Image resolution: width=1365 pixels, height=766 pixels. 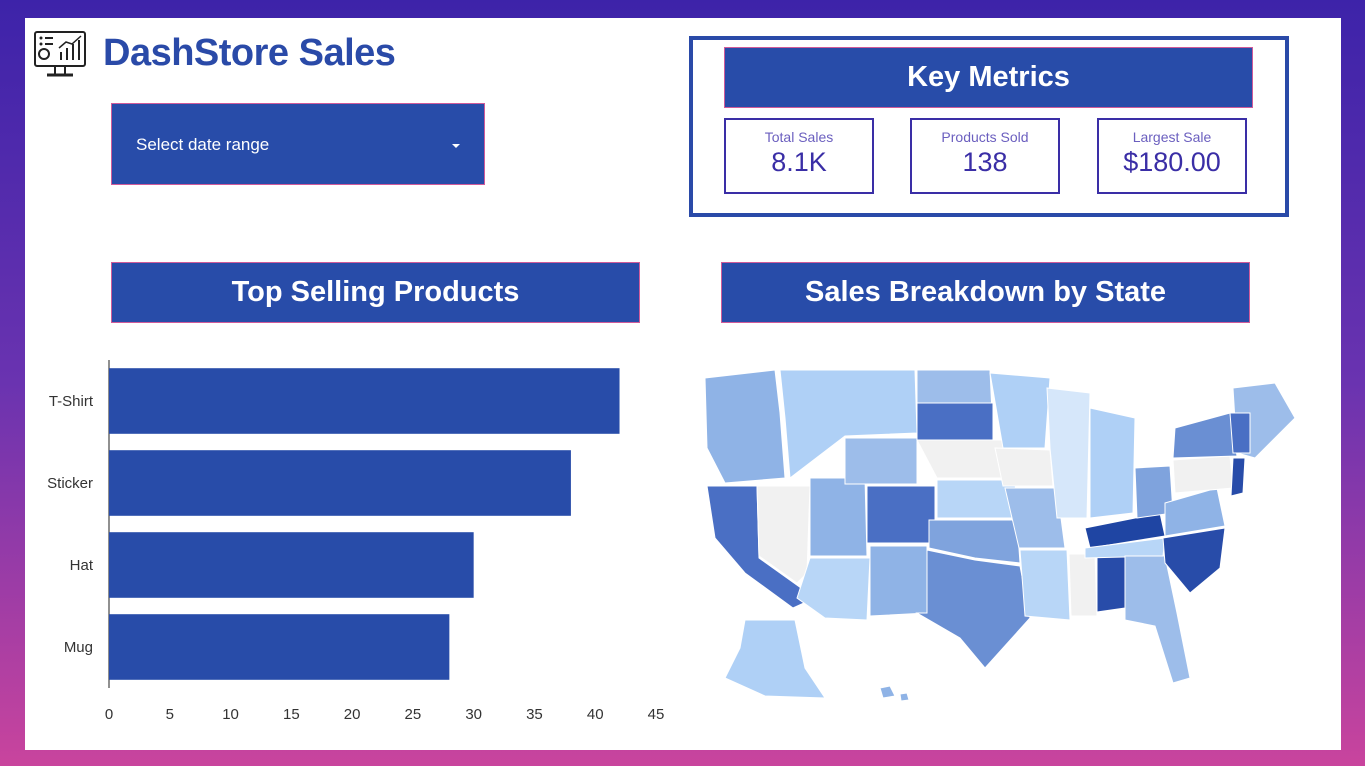 What do you see at coordinates (1035, 518) in the screenshot?
I see `map-region-missouri` at bounding box center [1035, 518].